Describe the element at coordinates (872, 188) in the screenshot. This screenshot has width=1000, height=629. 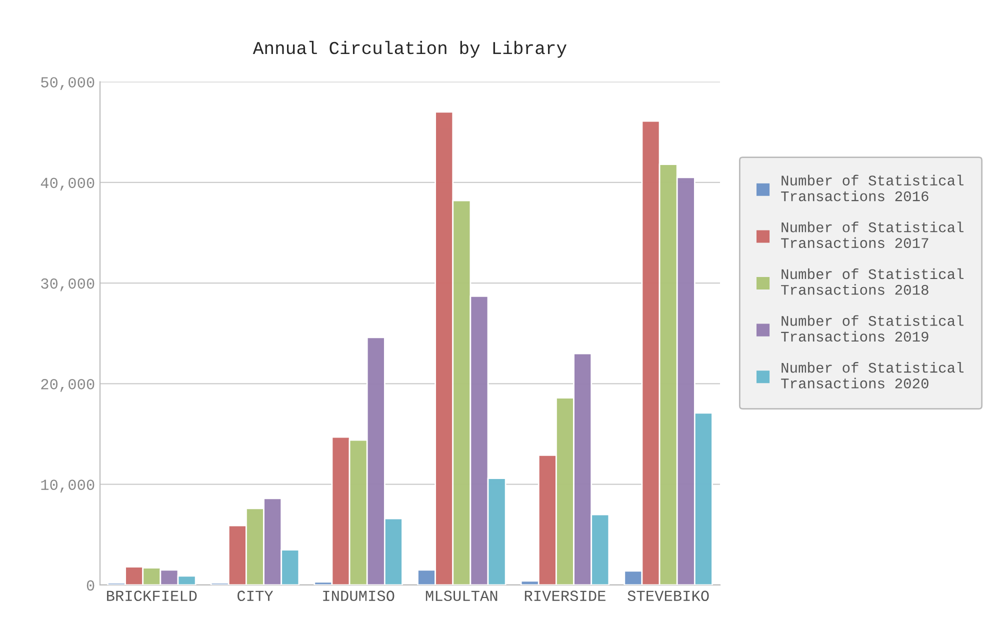
I see `legend-label: Number of Statistical Transactions 2016` at that location.